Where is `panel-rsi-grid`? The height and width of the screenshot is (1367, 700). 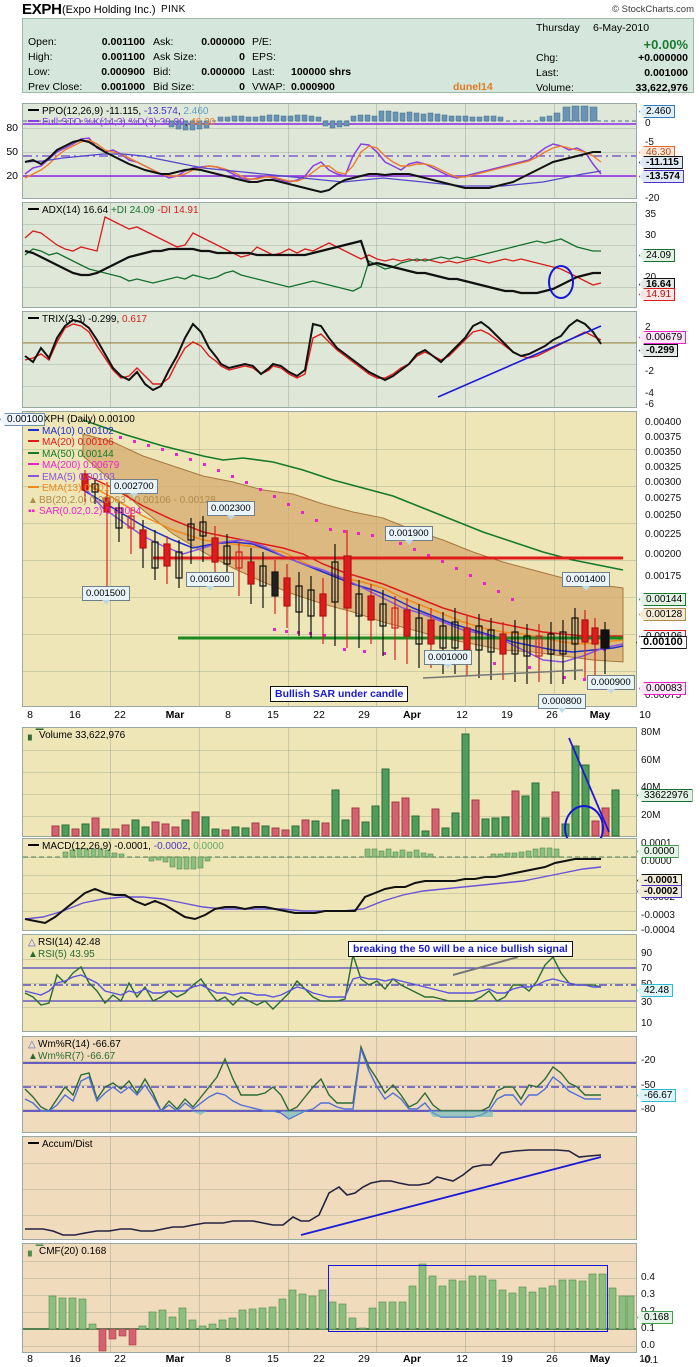
panel-rsi-grid is located at coordinates (329, 983).